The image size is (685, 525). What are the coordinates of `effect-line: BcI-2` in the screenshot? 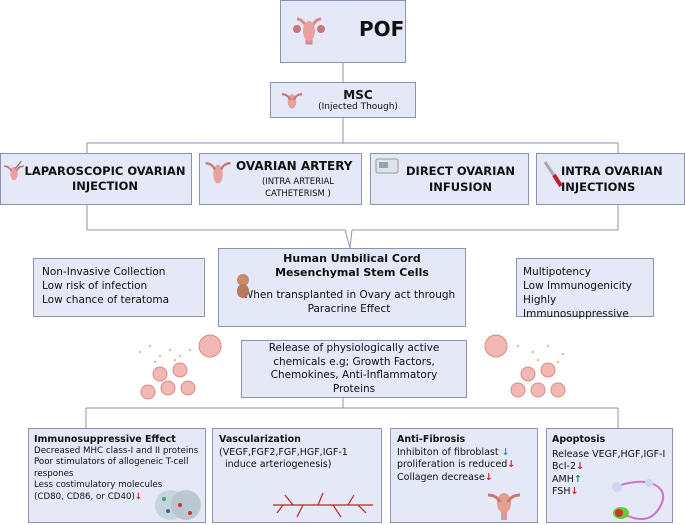 It's located at (564, 466).